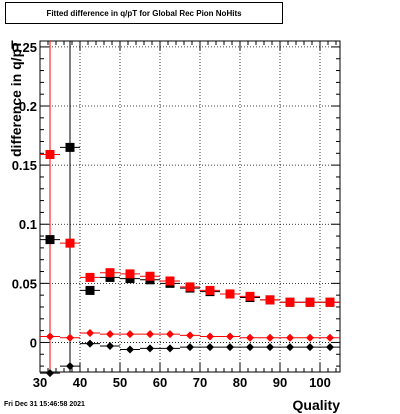 This screenshot has height=414, width=400. I want to click on x-tick-label: 90, so click(280, 382).